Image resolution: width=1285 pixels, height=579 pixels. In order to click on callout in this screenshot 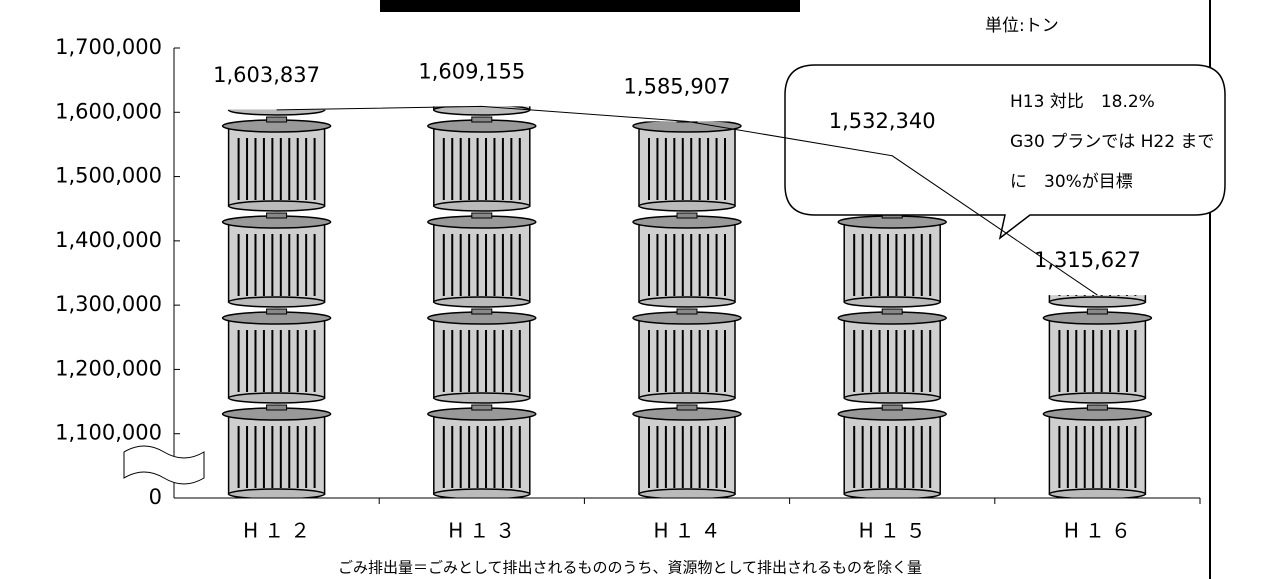, I will do `click(1005, 152)`.